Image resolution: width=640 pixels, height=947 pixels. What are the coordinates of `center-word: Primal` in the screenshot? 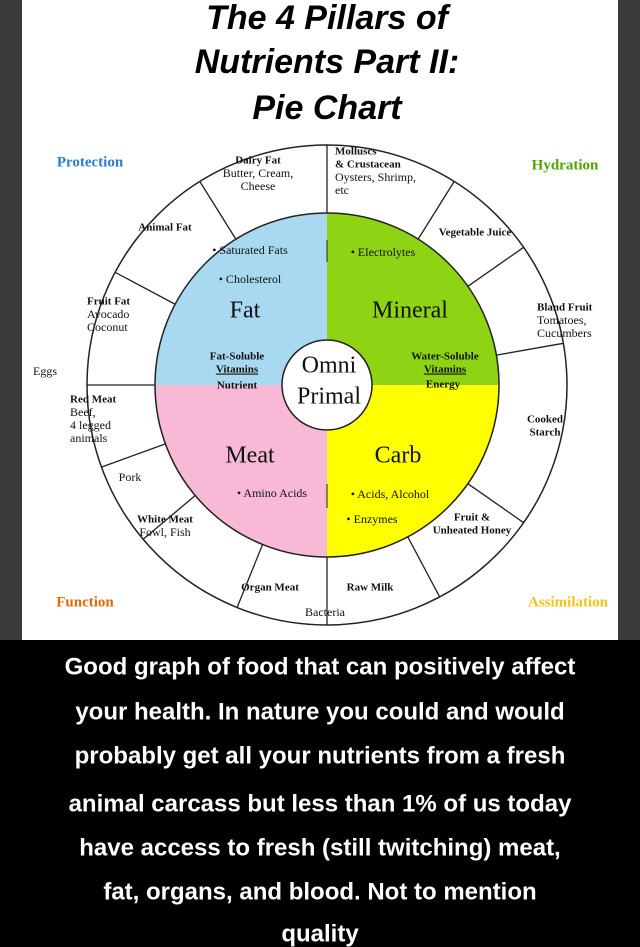 It's located at (329, 397).